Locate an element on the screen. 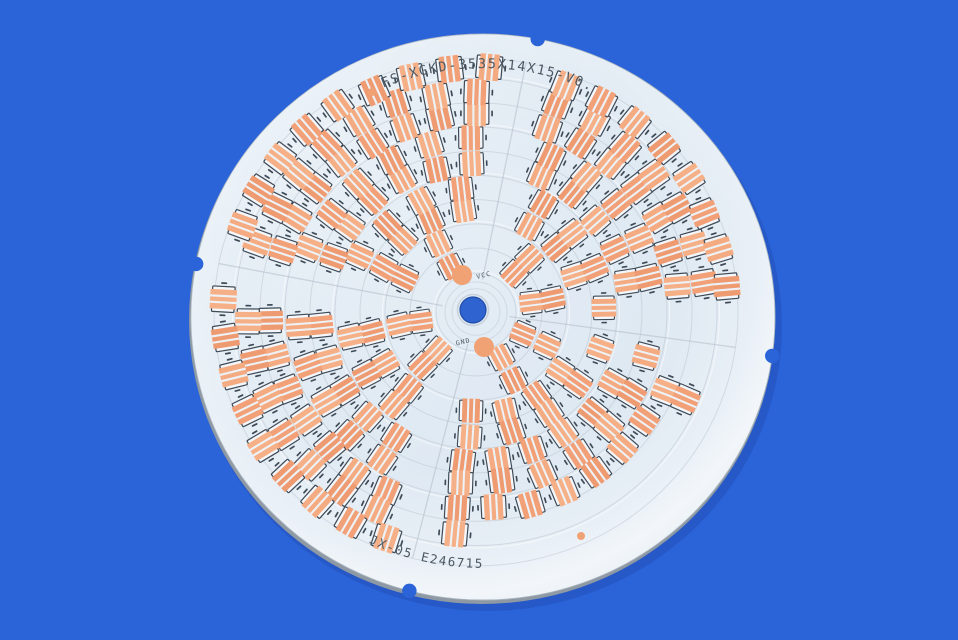 Image resolution: width=958 pixels, height=640 pixels. center-hole-rim is located at coordinates (473, 310).